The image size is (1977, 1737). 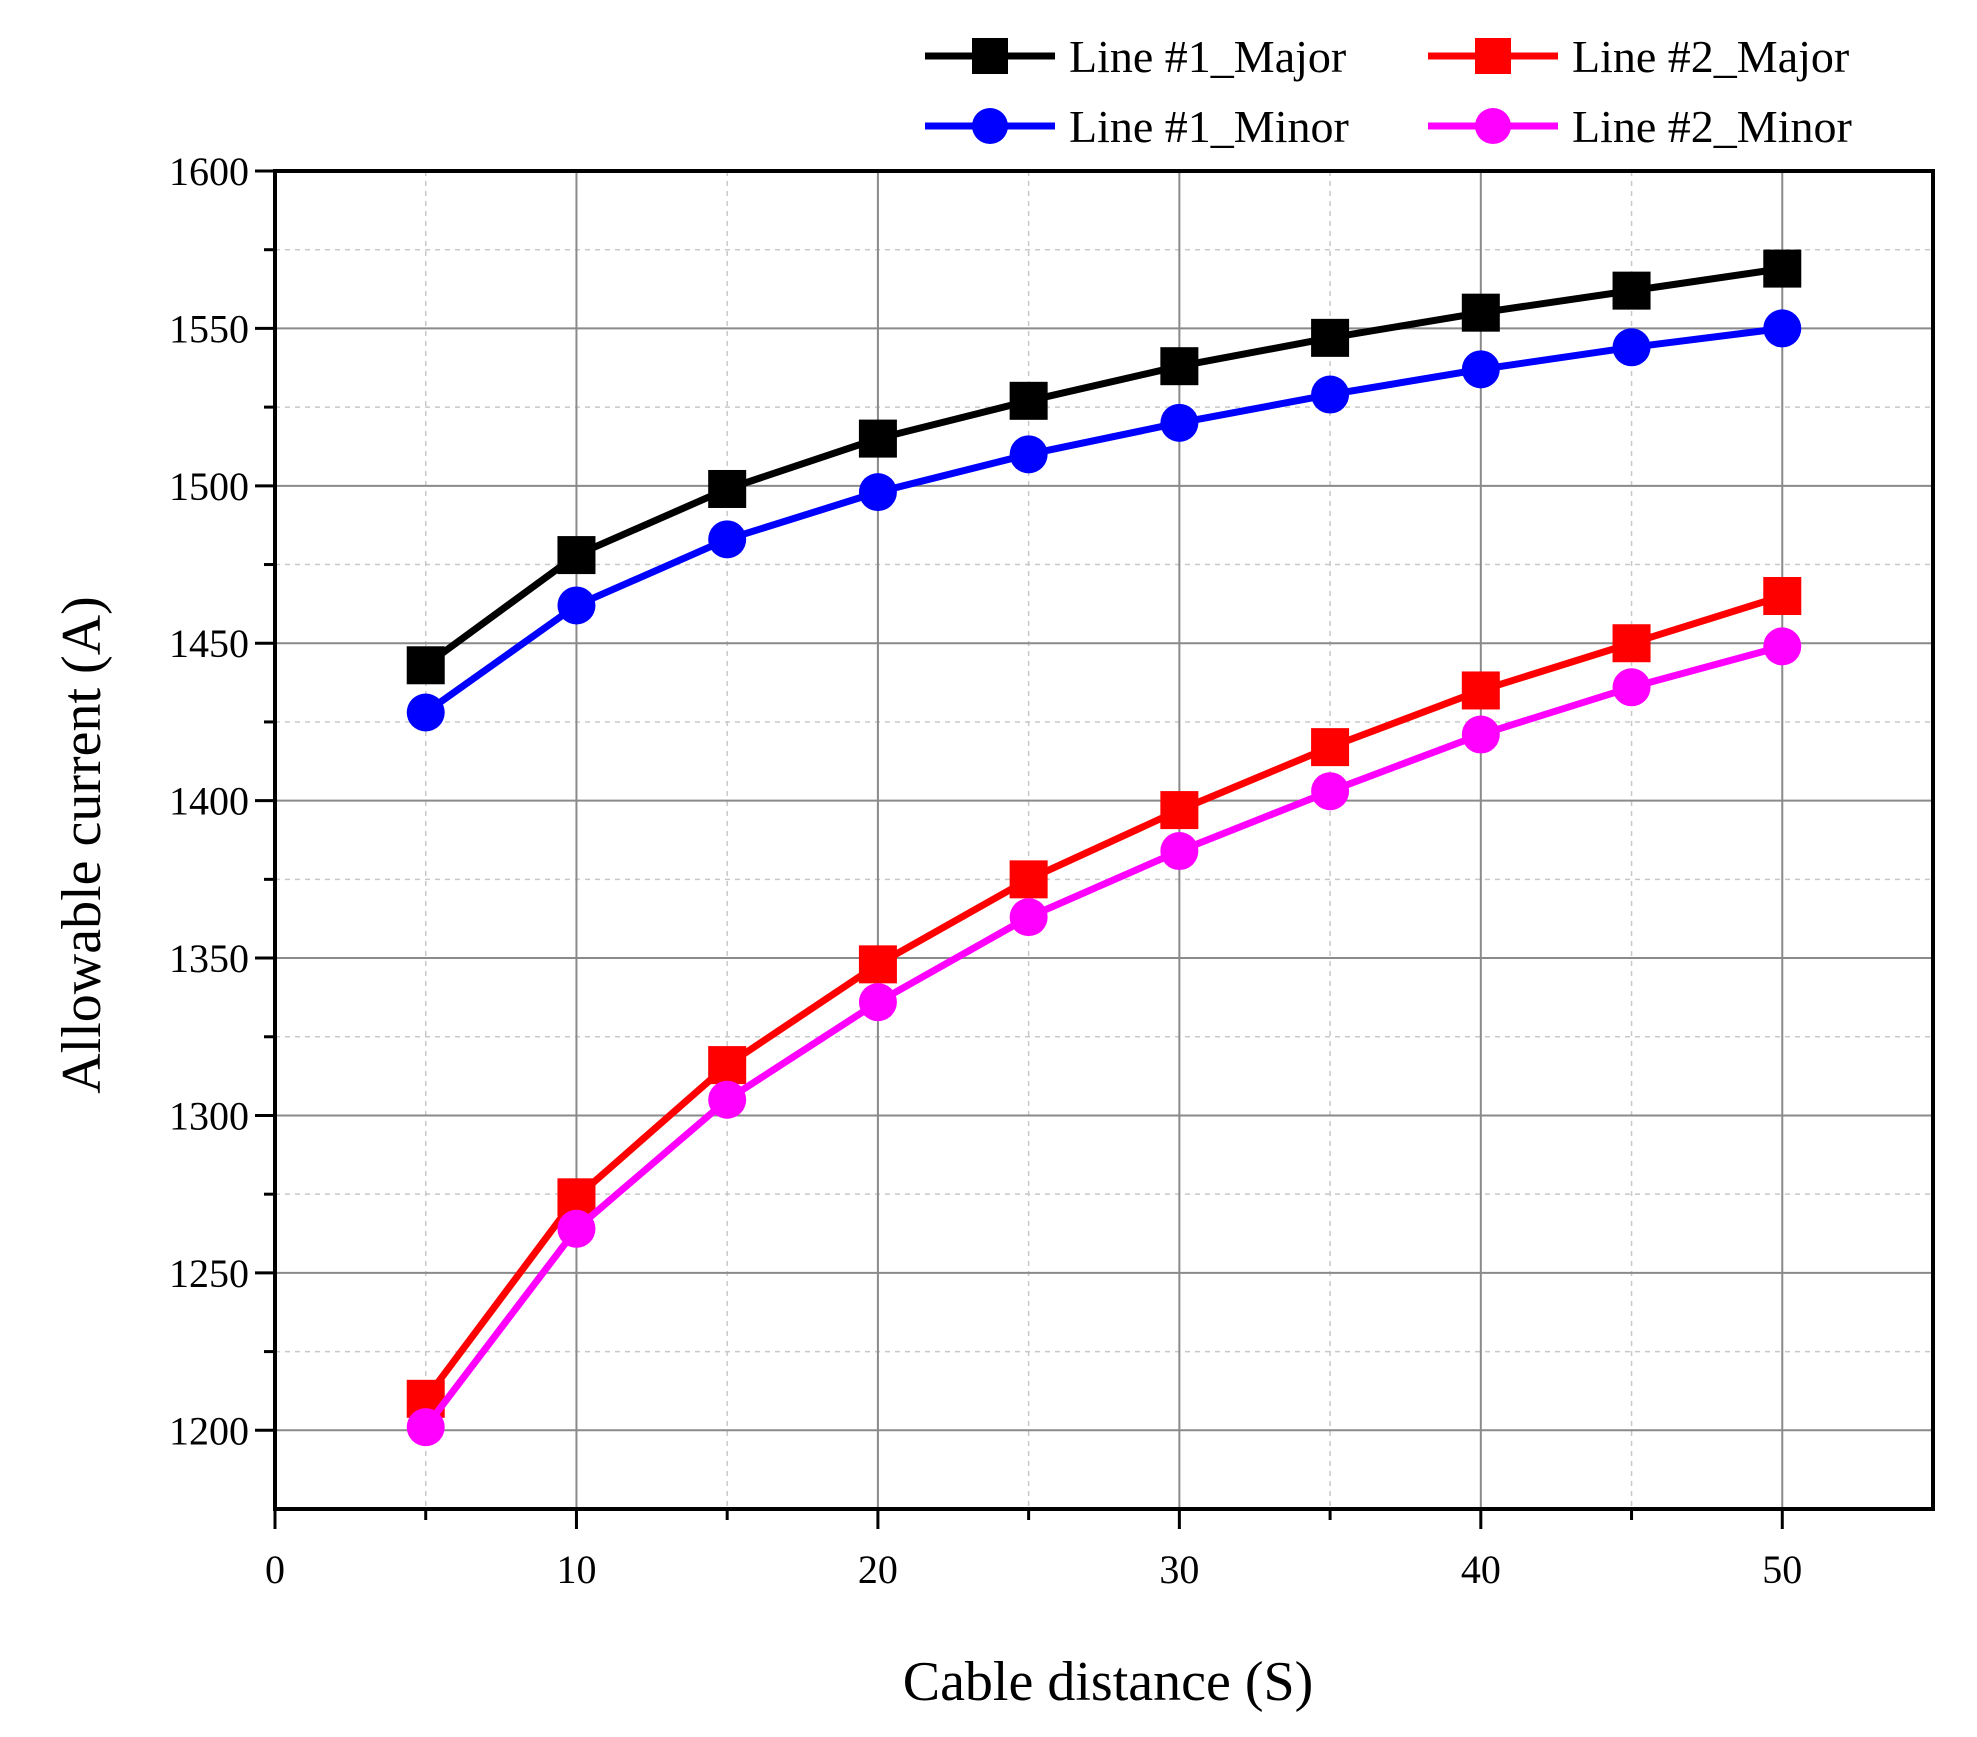 I want to click on legend-entry: Line #1_Major, so click(x=1135, y=56).